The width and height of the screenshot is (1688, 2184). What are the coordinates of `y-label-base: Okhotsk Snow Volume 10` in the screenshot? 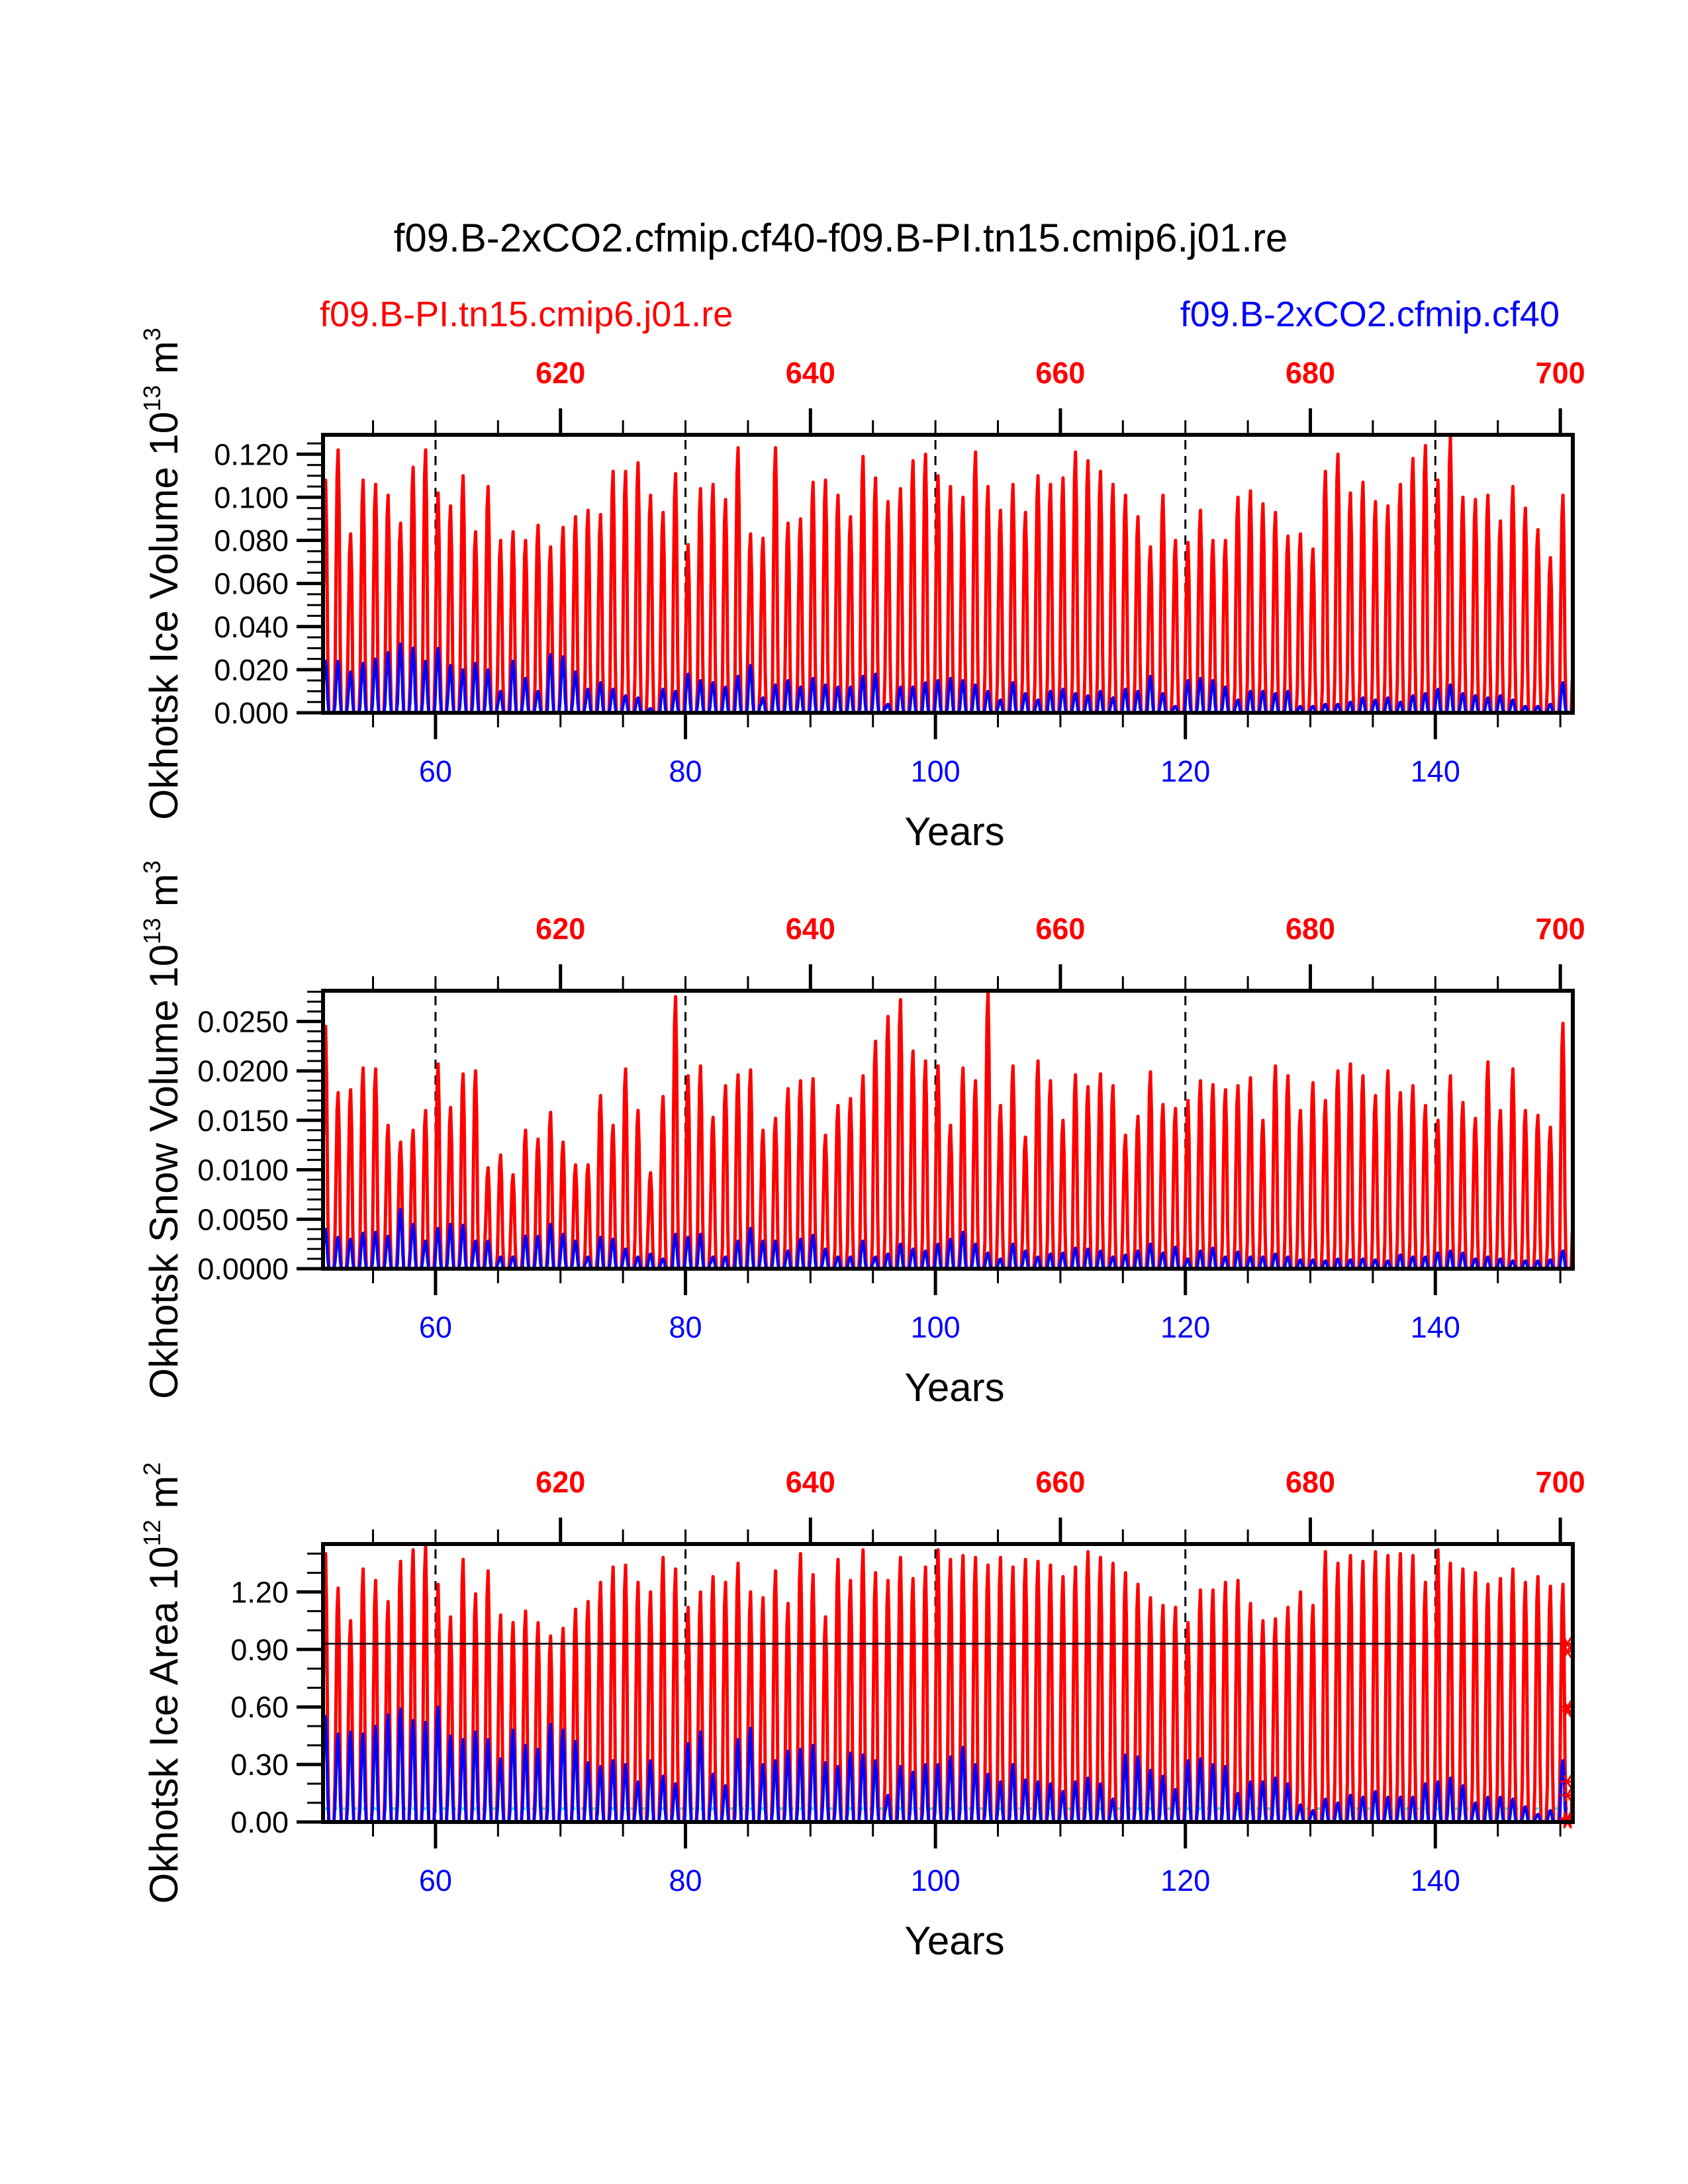 It's located at (164, 1171).